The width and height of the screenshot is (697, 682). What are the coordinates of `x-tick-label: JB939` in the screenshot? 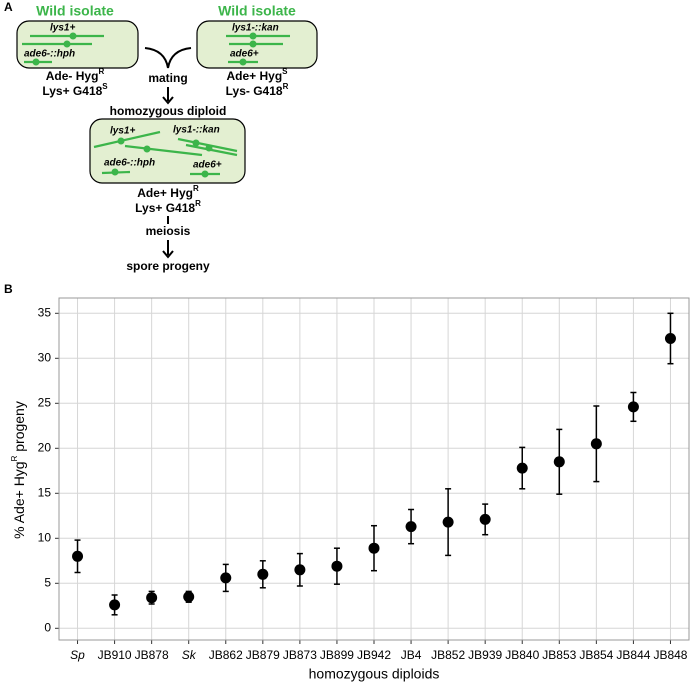 It's located at (485, 655).